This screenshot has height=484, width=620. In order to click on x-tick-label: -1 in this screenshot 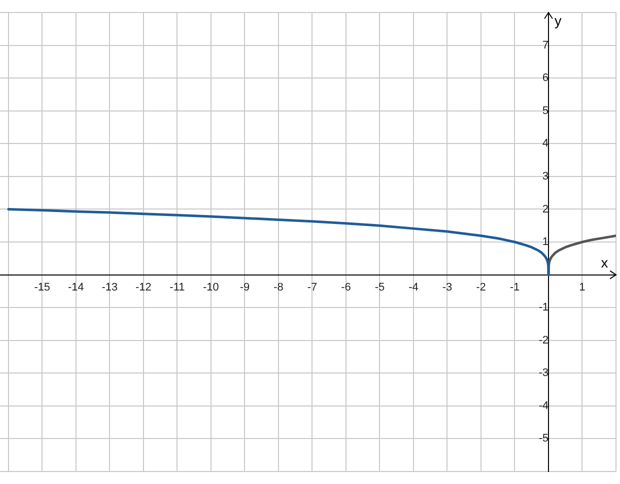, I will do `click(515, 287)`.